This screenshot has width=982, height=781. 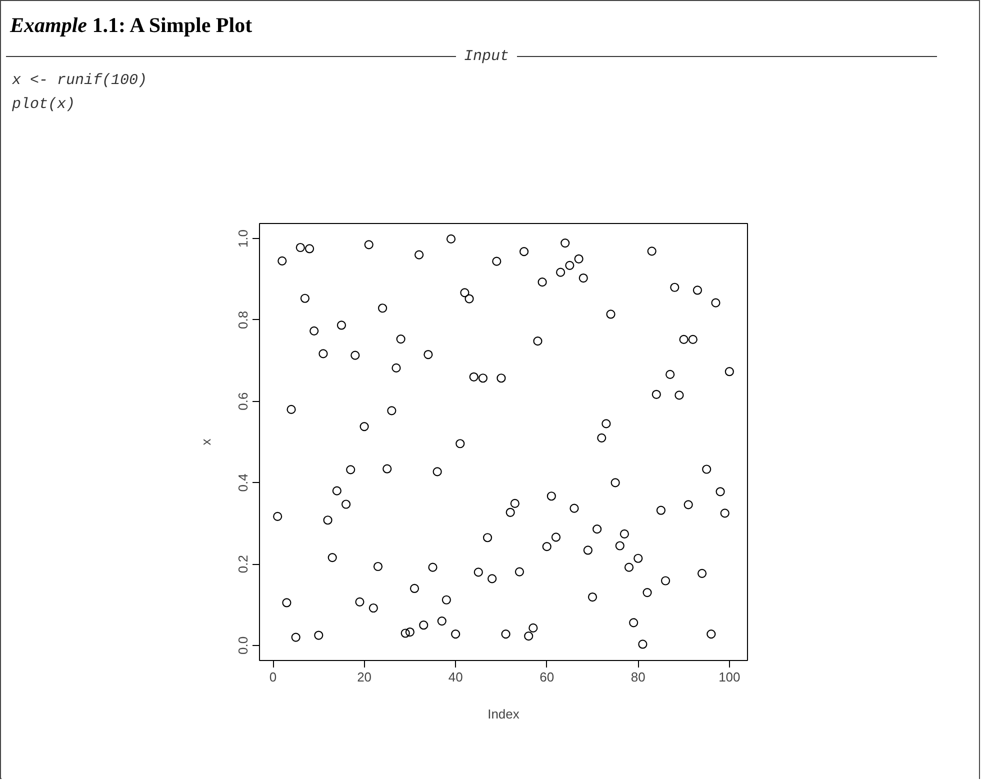 I want to click on x-tick-label: 60, so click(x=547, y=677).